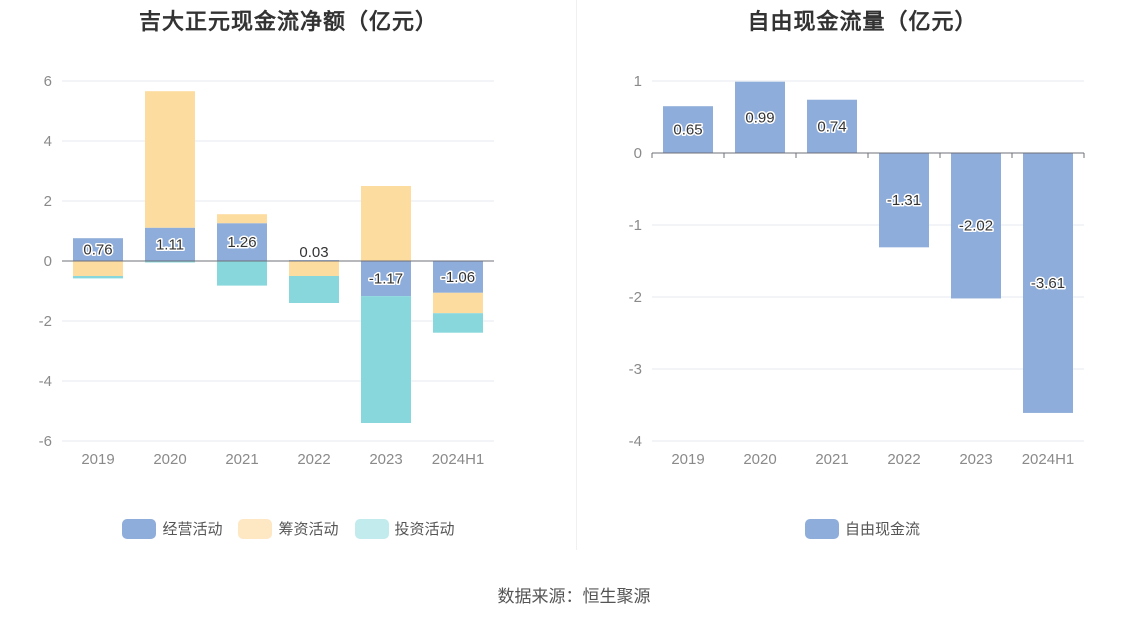 The height and width of the screenshot is (619, 1148). What do you see at coordinates (139, 528) in the screenshot?
I see `legend-swatch-operating` at bounding box center [139, 528].